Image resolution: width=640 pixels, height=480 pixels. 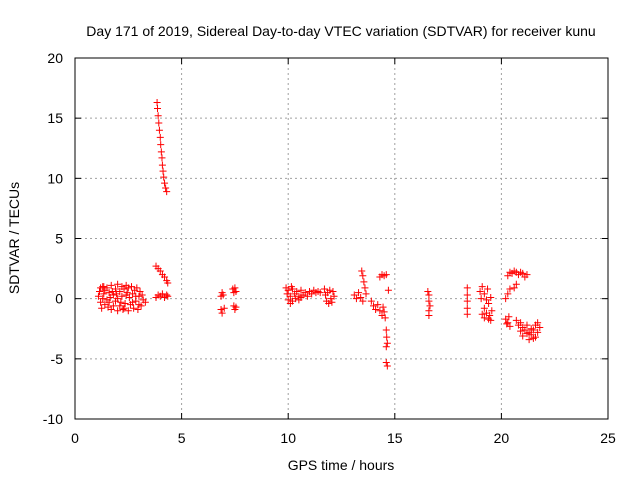 I want to click on y-tick-label-6: 20, so click(x=55, y=58).